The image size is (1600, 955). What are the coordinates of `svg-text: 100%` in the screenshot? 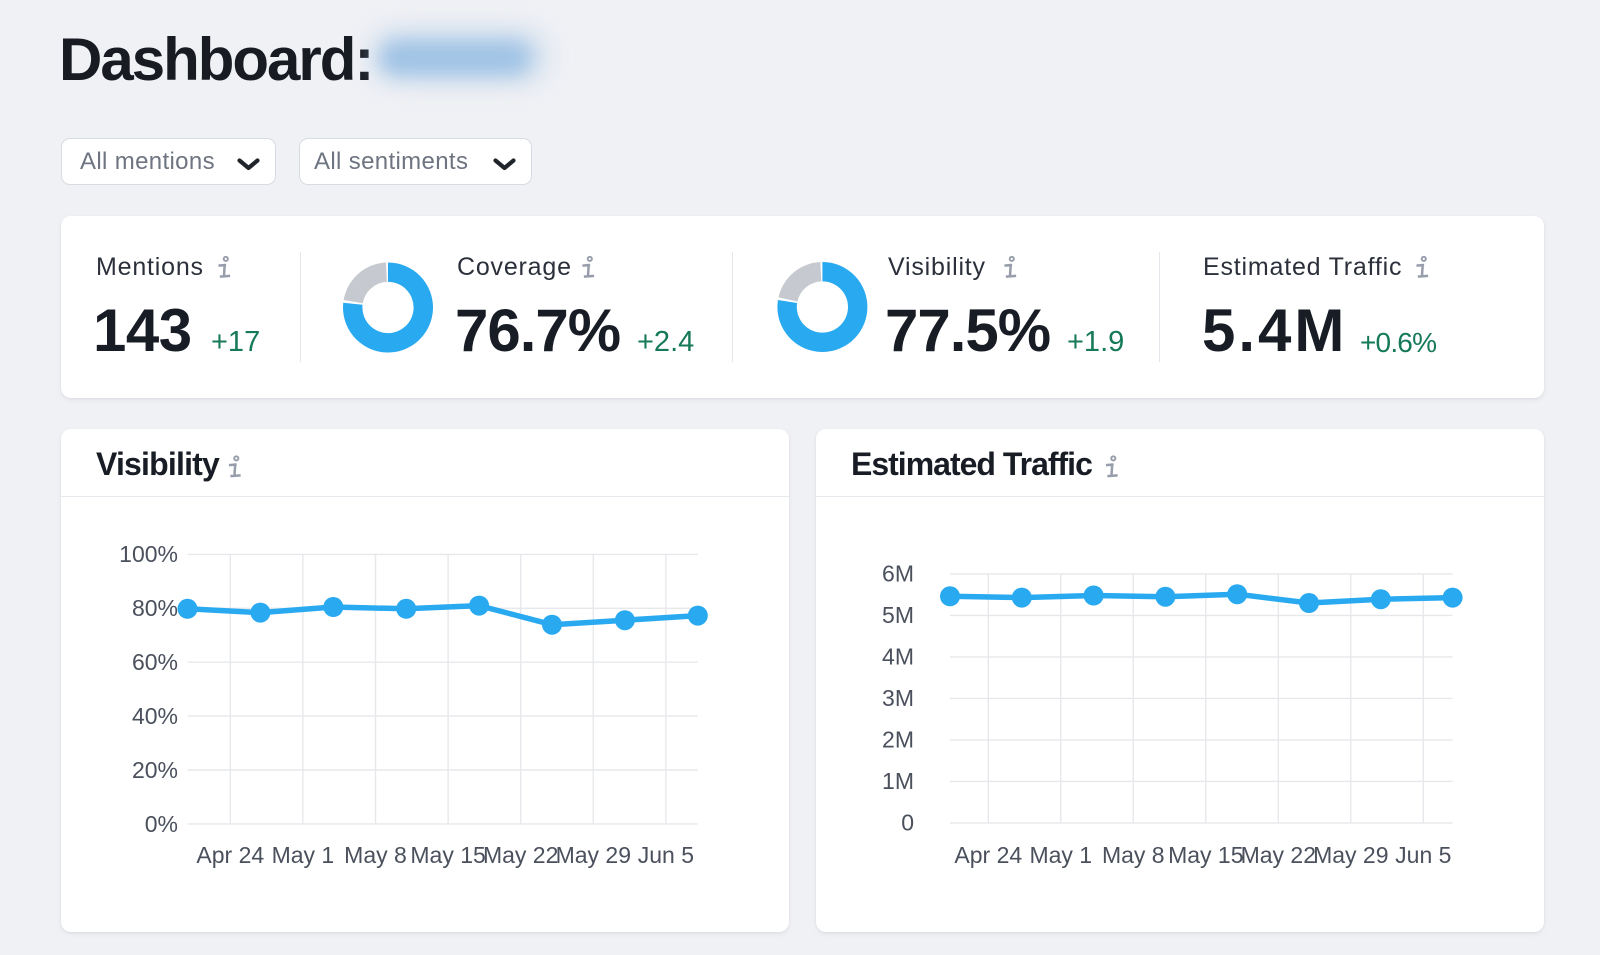 It's located at (148, 554).